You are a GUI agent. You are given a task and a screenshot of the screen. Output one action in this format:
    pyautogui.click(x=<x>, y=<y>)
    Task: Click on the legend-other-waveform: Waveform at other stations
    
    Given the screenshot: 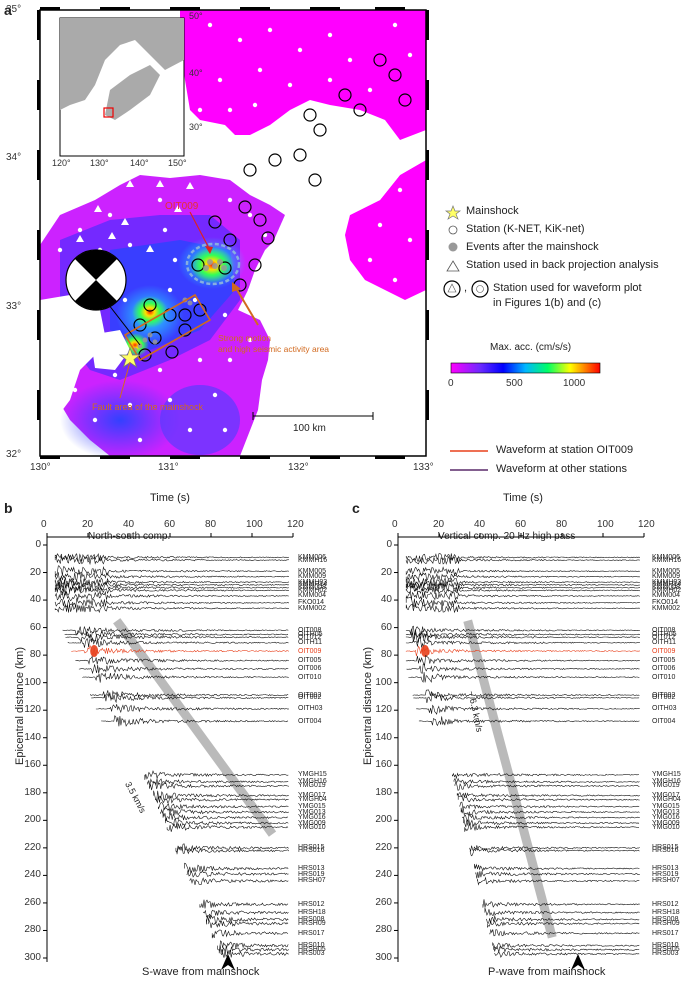 What is the action you would take?
    pyautogui.click(x=562, y=469)
    